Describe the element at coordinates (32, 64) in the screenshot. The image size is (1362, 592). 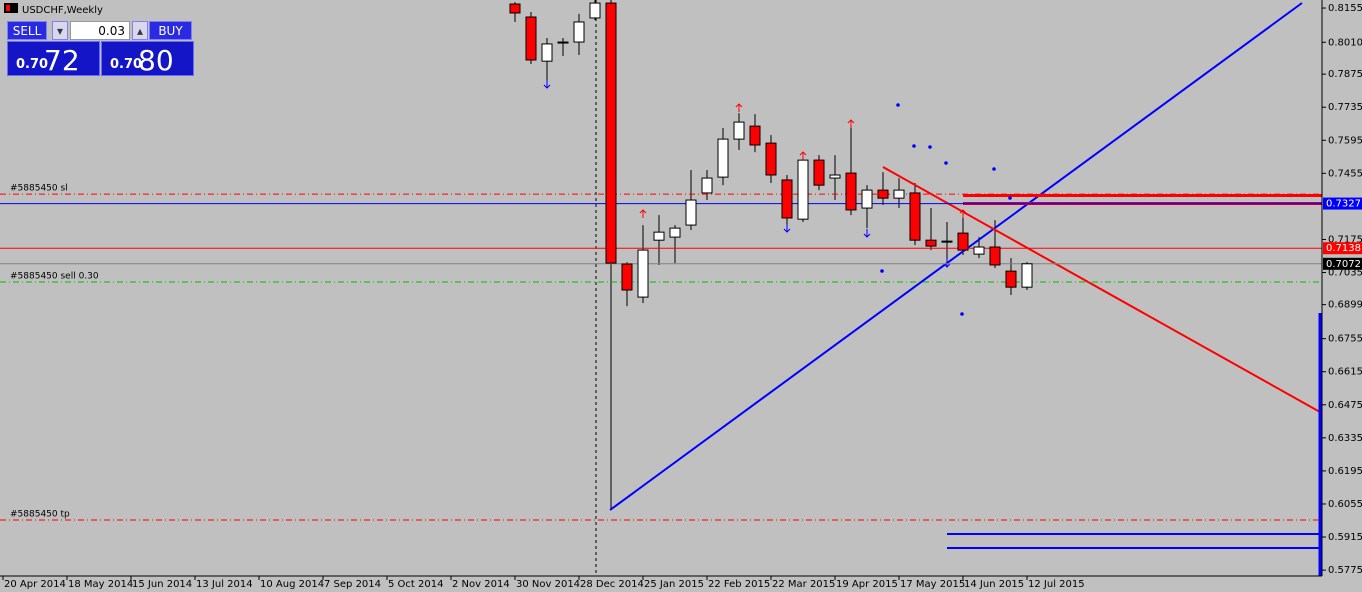
I see `bid-head: 0.70` at that location.